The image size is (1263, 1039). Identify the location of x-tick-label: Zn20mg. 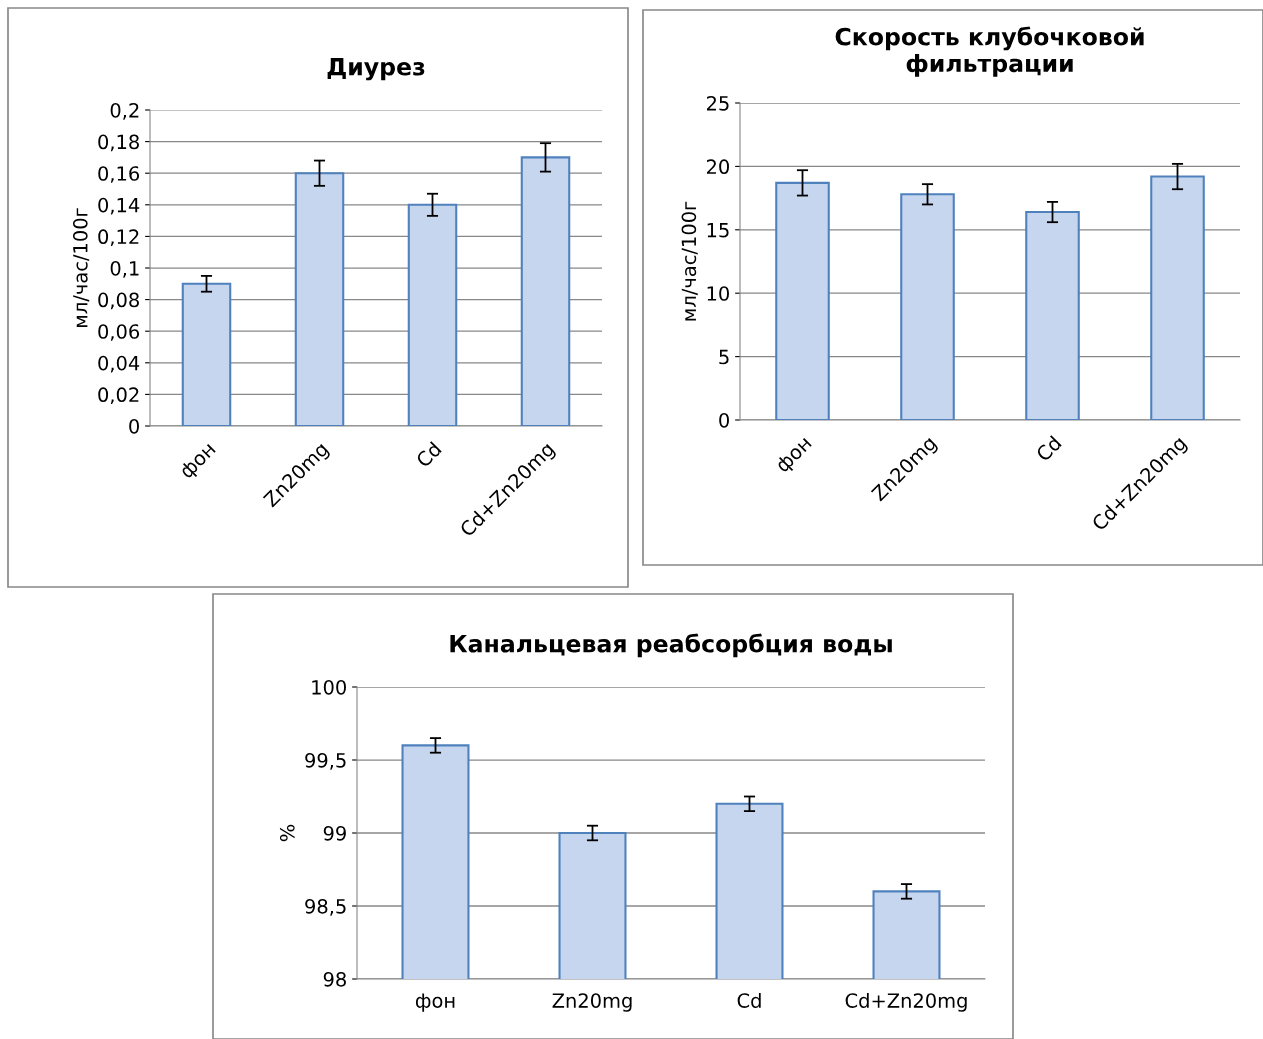
(592, 1002).